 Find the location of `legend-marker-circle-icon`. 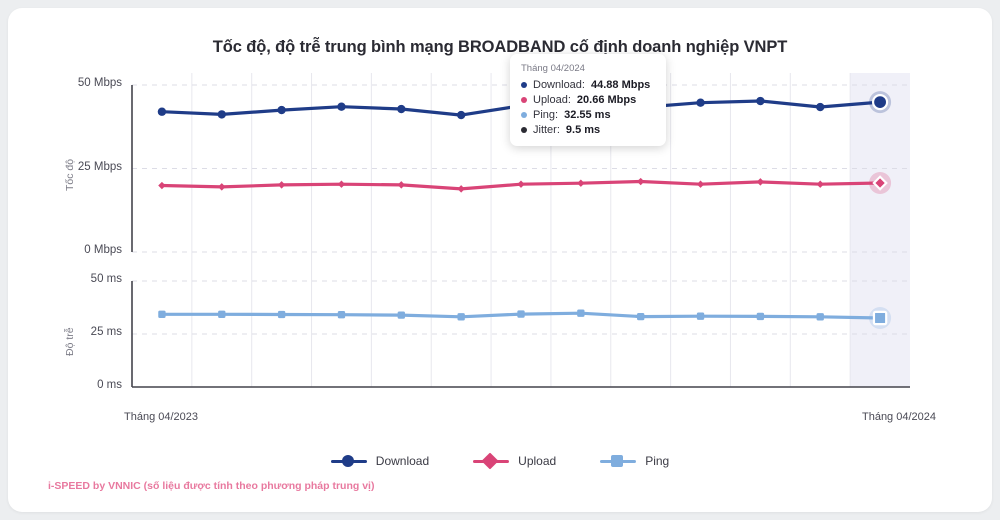

legend-marker-circle-icon is located at coordinates (348, 461).